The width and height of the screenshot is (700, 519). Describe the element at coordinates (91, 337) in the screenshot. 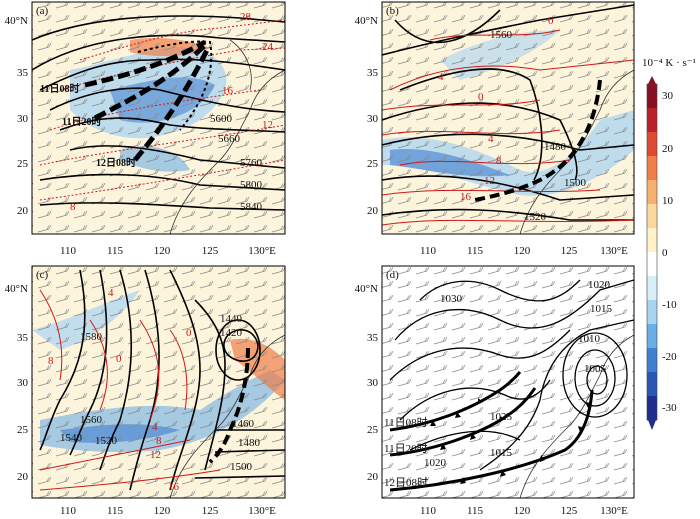

I see `contour-label: 1580` at that location.